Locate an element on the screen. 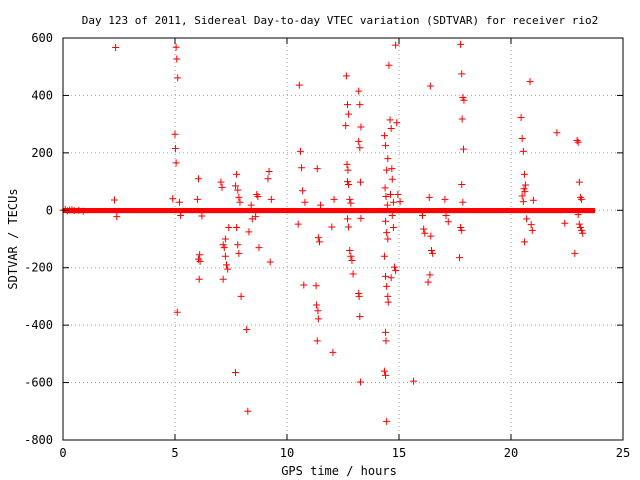  y-tick-label: 600 is located at coordinates (42, 38).